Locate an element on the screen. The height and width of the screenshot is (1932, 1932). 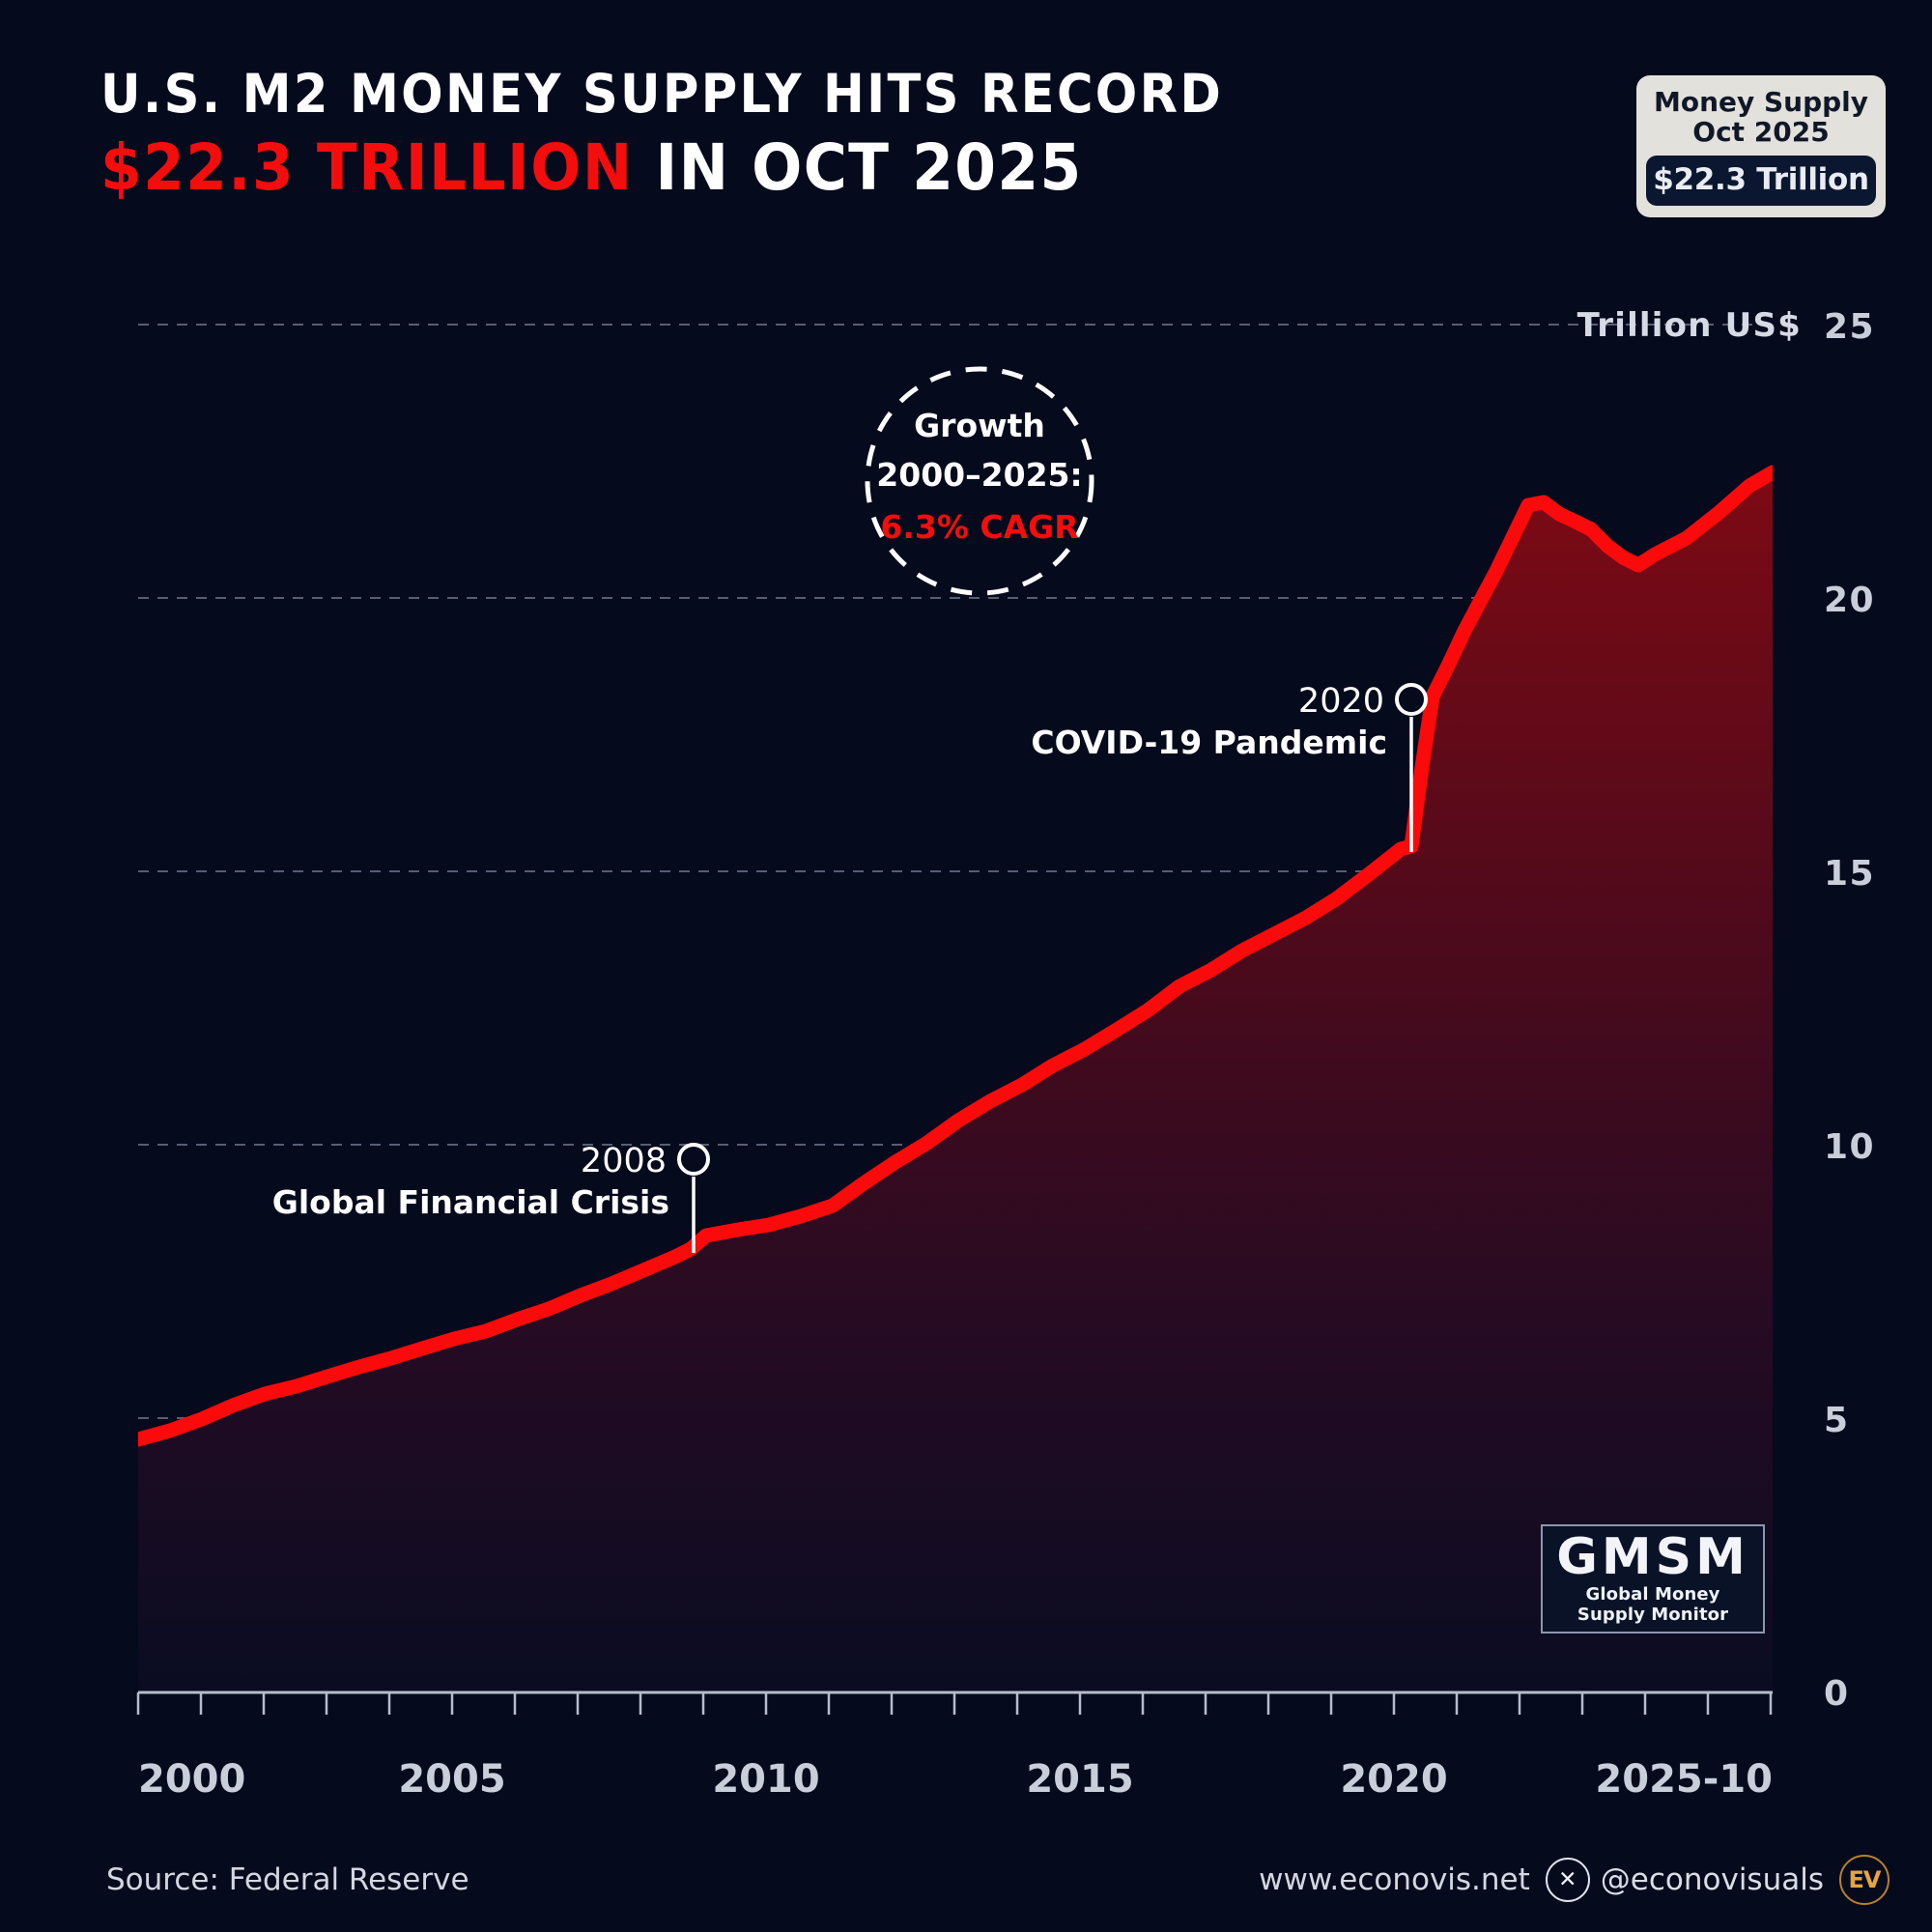
headline-line-2: $22.3 TRILLION IN OCT 2025 is located at coordinates (639, 168).